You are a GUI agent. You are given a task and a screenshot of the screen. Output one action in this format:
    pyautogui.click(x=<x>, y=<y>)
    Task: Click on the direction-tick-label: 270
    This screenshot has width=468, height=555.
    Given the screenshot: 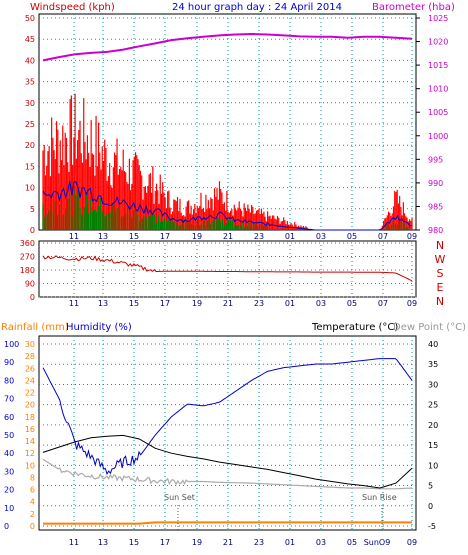 What is the action you would take?
    pyautogui.click(x=27, y=257)
    